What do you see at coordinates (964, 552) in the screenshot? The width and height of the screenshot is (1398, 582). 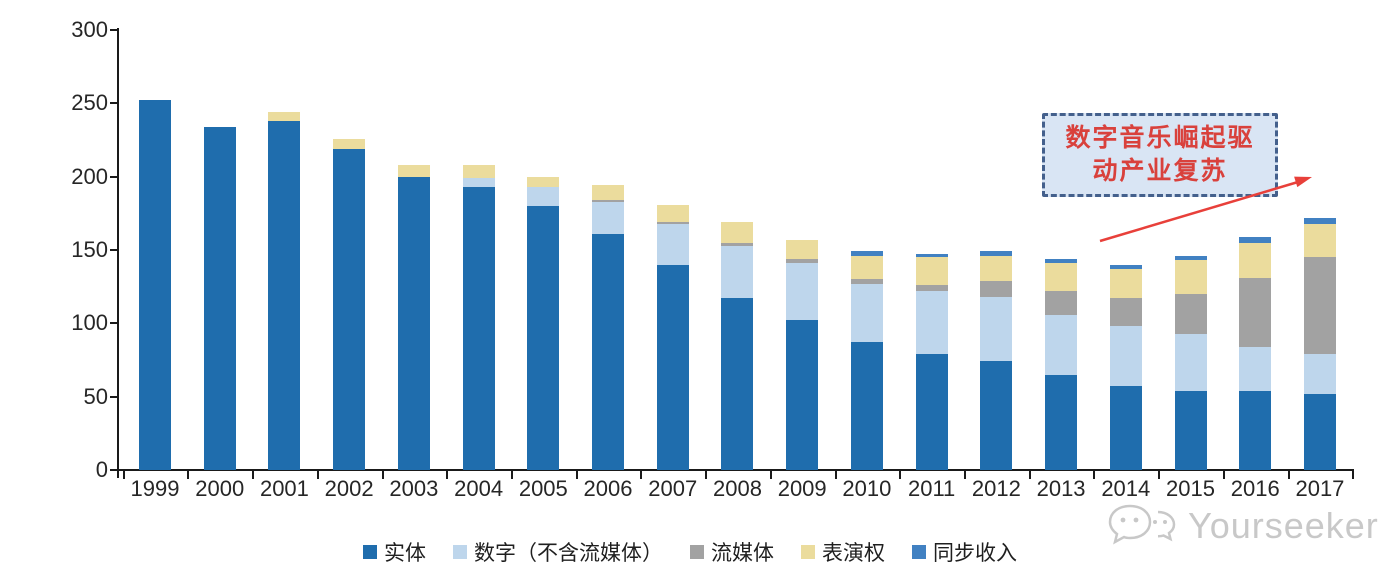 I see `legend-item-sync: 同步收入` at bounding box center [964, 552].